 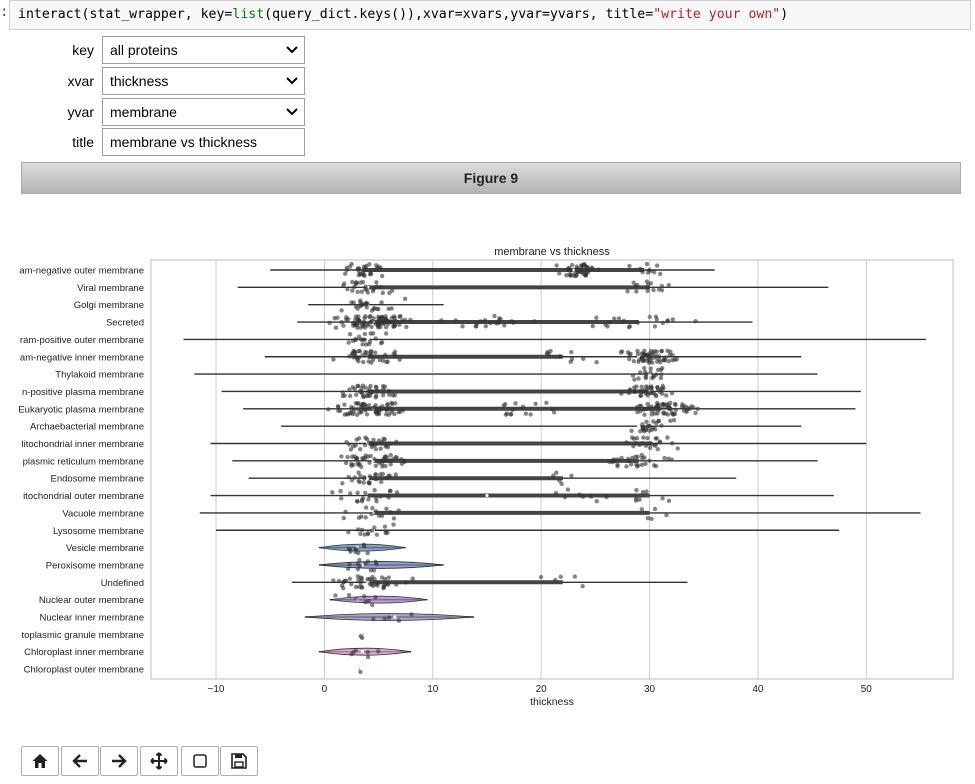 I want to click on forward-button, so click(x=119, y=761).